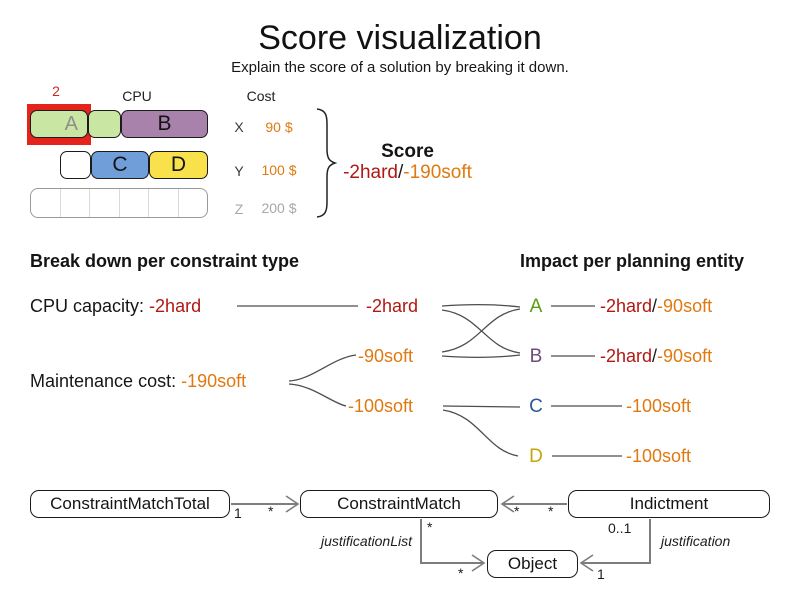 Image resolution: width=800 pixels, height=600 pixels. I want to click on overload-count-label: 2, so click(56, 91).